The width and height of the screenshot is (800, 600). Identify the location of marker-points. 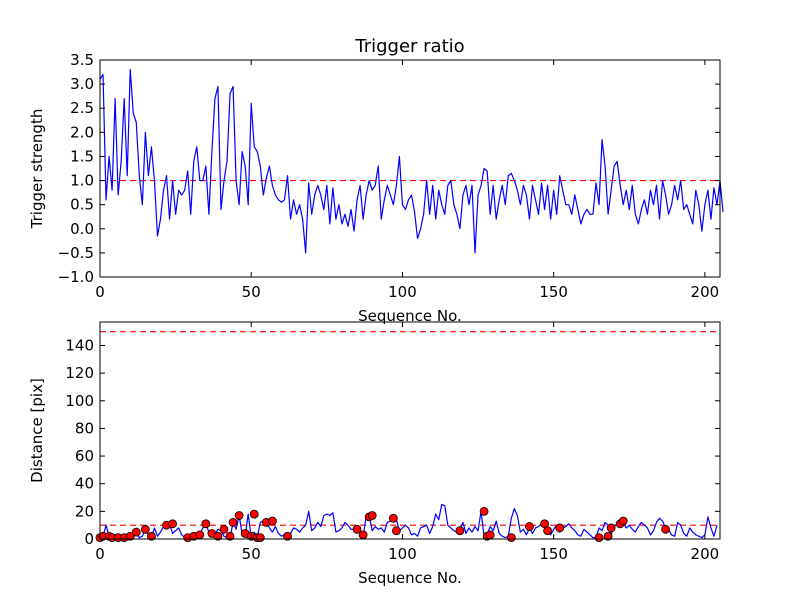
(382, 524).